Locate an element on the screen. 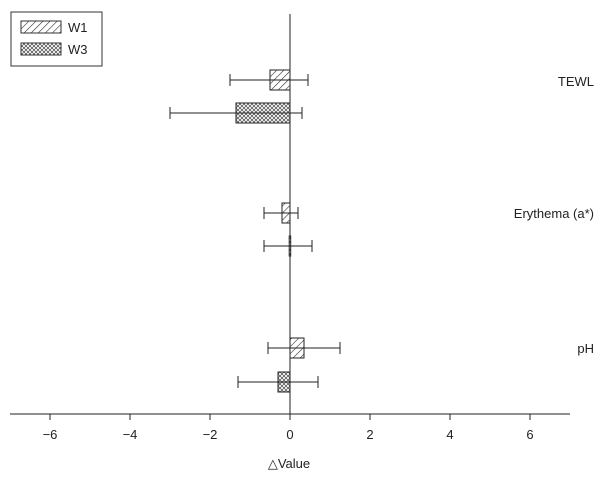  legend-box is located at coordinates (56, 39).